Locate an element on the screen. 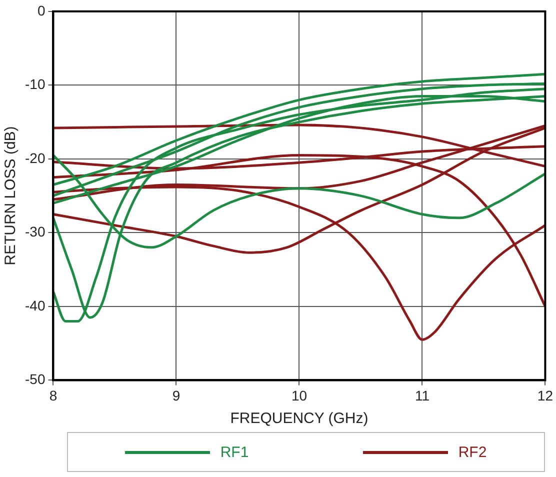 The height and width of the screenshot is (477, 556). text: RF1 is located at coordinates (234, 452).